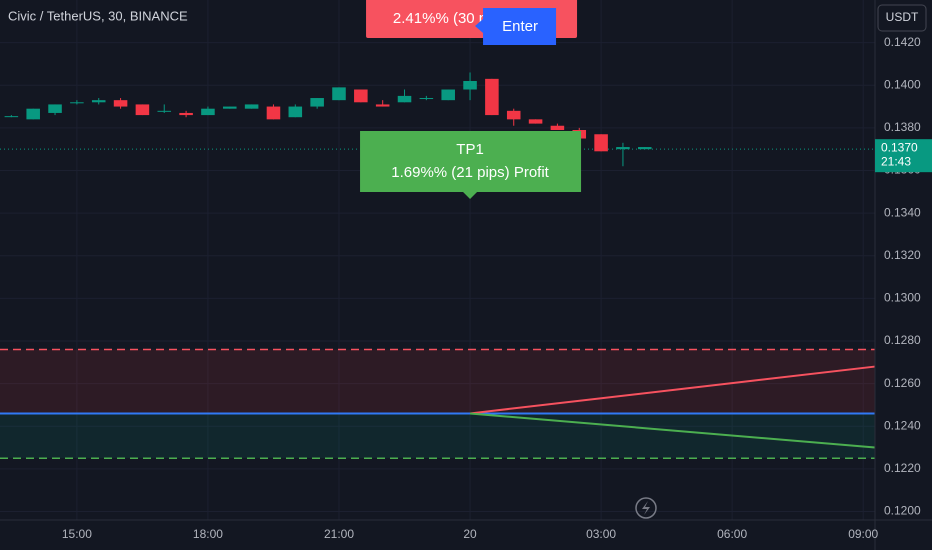  What do you see at coordinates (902, 383) in the screenshot?
I see `y-tick-label: 0.1260` at bounding box center [902, 383].